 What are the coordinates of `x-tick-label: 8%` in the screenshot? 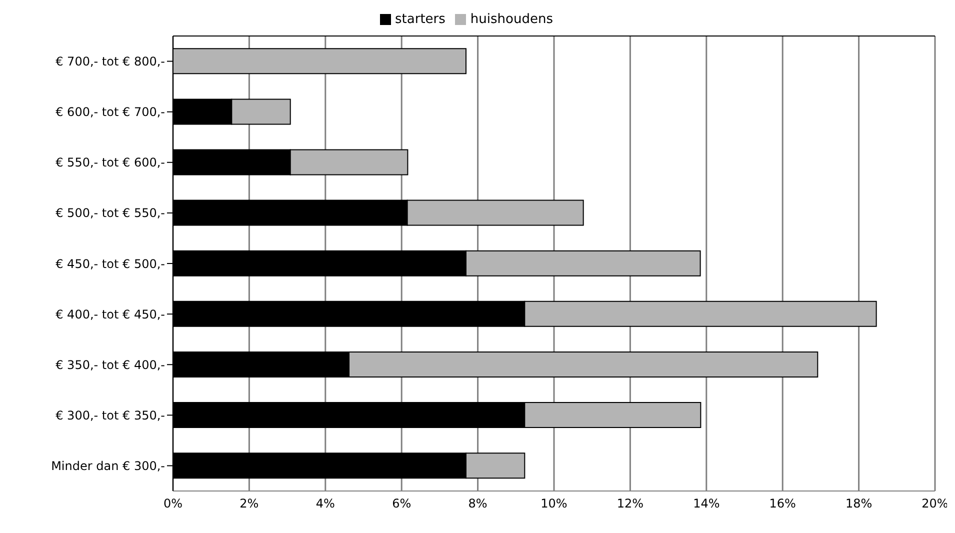 It's located at (478, 503).